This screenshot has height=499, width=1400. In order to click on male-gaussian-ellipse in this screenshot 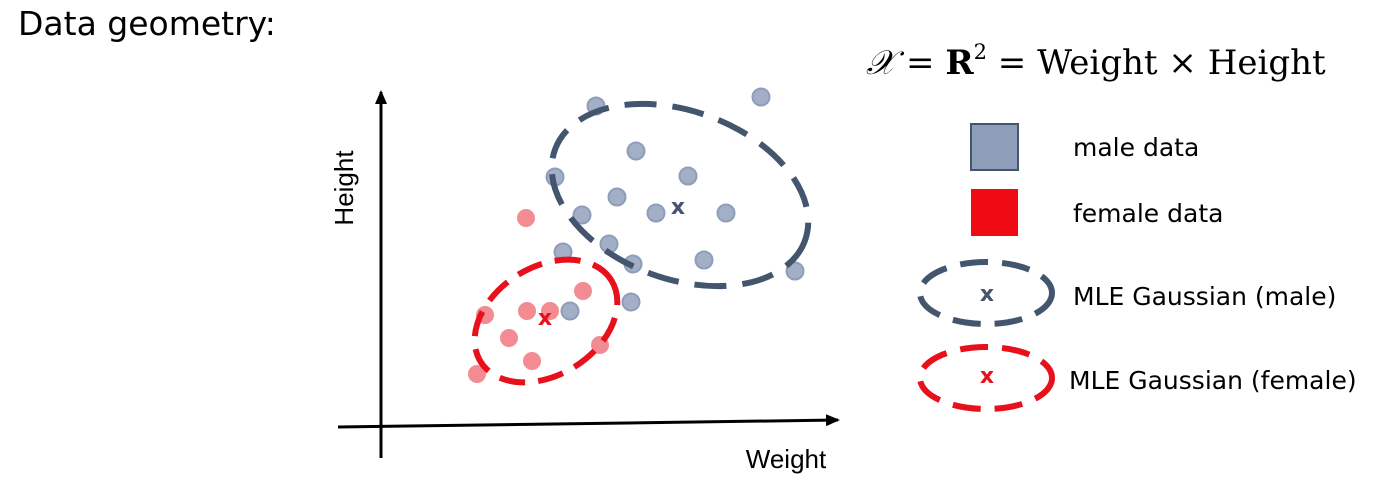, I will do `click(680, 195)`.